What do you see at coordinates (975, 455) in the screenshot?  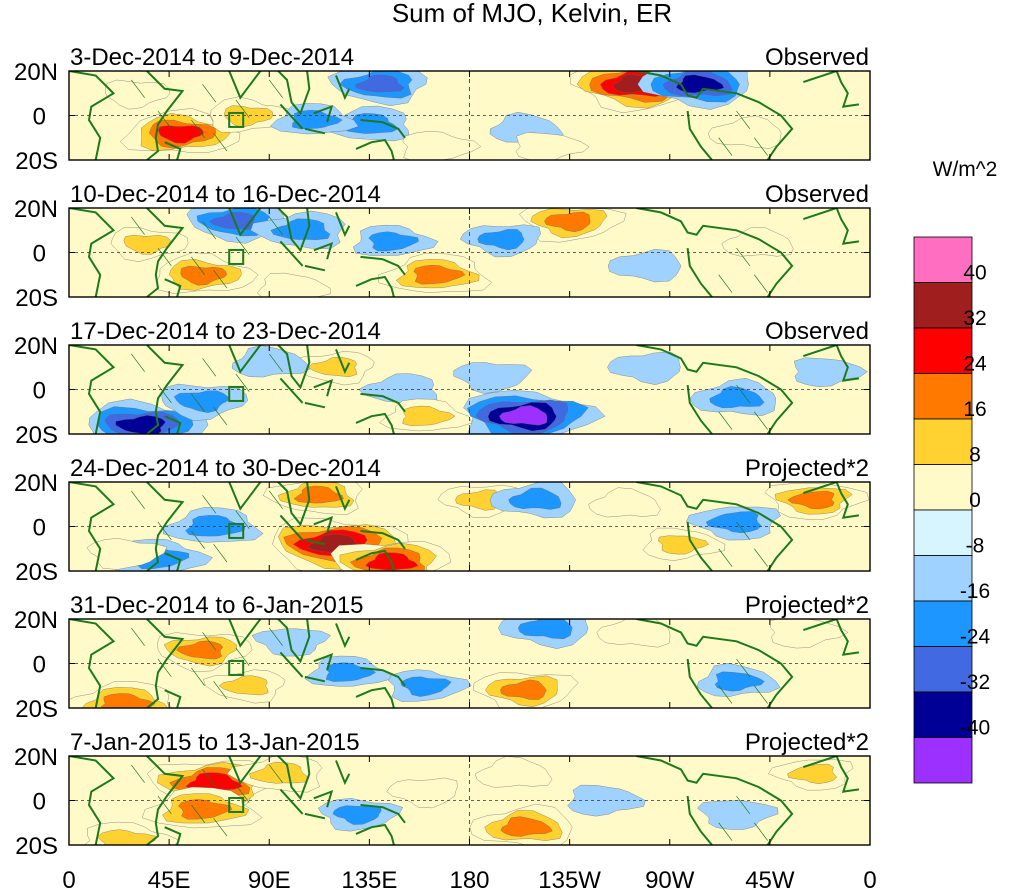 I see `colorbar-level-label: 8` at bounding box center [975, 455].